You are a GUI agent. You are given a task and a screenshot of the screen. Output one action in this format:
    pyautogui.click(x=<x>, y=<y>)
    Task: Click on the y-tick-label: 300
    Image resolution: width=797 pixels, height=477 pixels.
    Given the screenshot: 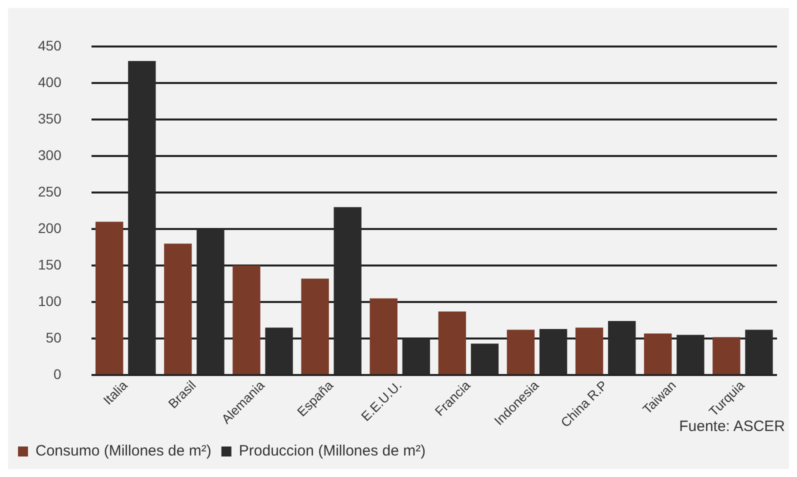 What is the action you would take?
    pyautogui.click(x=50, y=154)
    